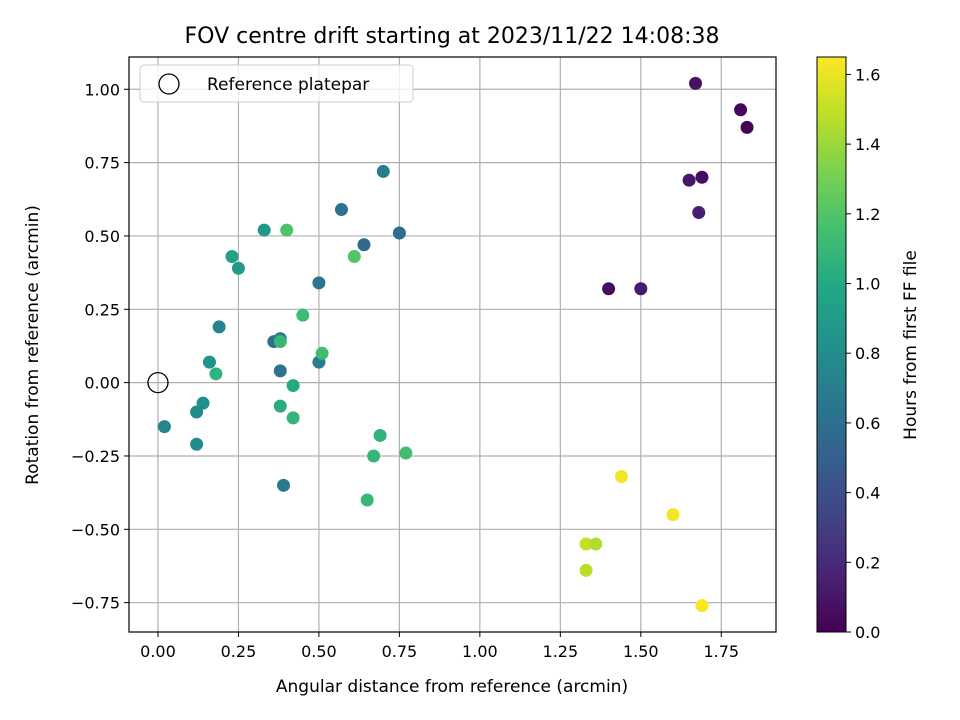 The height and width of the screenshot is (720, 960). Describe the element at coordinates (641, 651) in the screenshot. I see `x-tick-label: 1.50` at that location.